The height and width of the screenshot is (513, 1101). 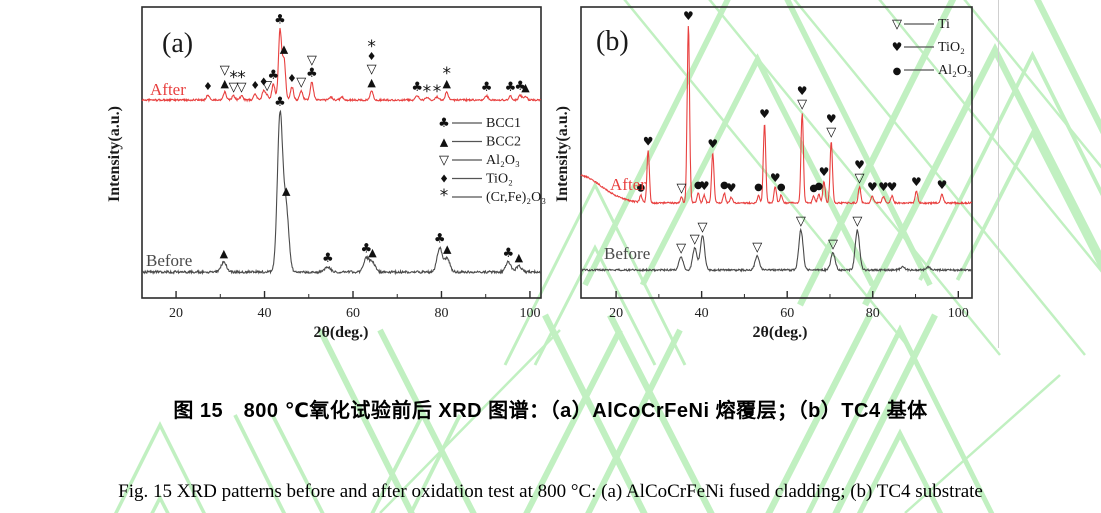 What do you see at coordinates (628, 184) in the screenshot?
I see `panel-b-after-label: After` at bounding box center [628, 184].